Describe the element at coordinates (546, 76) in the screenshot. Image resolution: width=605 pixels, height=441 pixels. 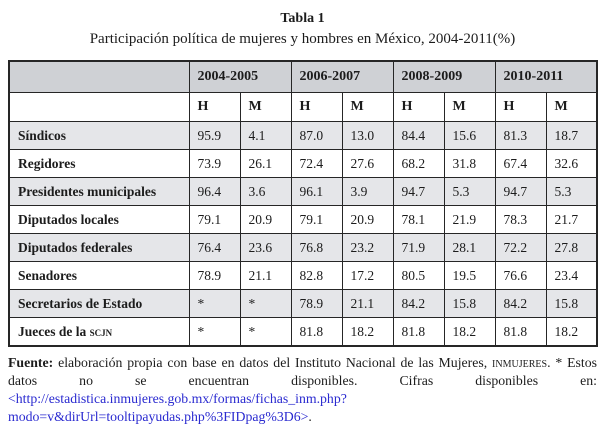
I see `period-header: 2010-2011` at that location.